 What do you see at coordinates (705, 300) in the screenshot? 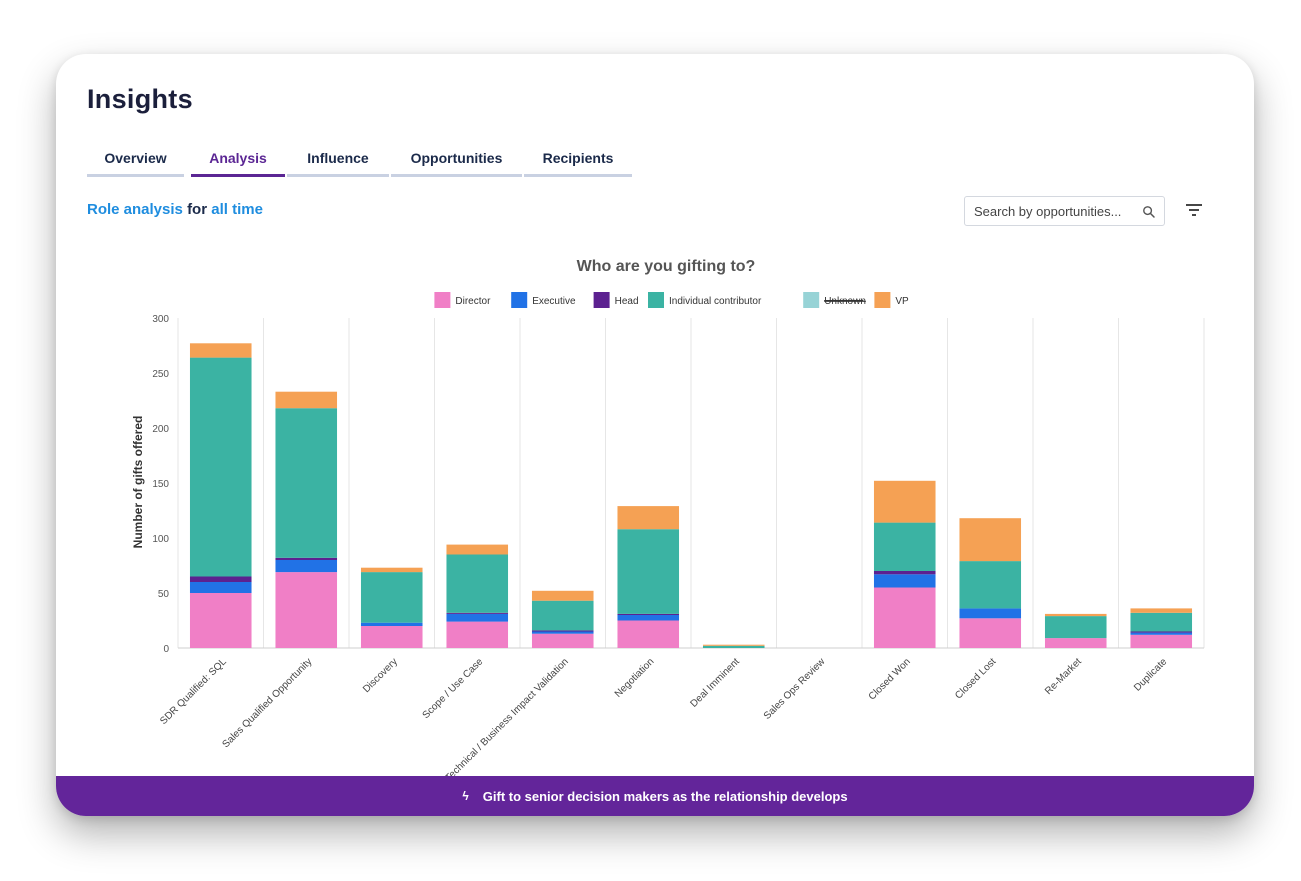
I see `legend-item: Individual contributor` at bounding box center [705, 300].